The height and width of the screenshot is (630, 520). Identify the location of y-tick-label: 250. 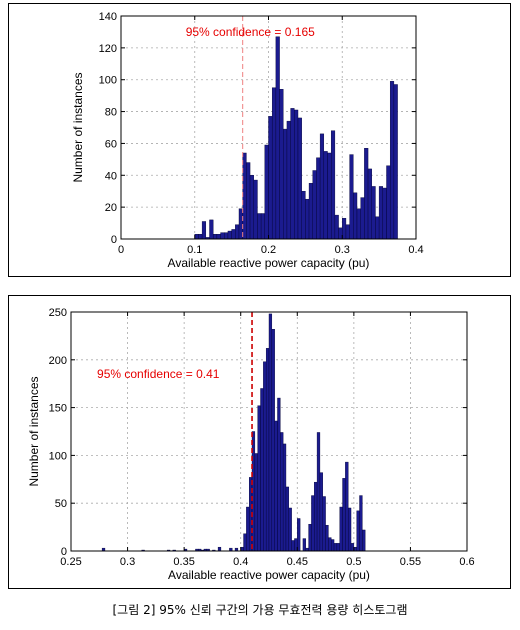
(58, 313).